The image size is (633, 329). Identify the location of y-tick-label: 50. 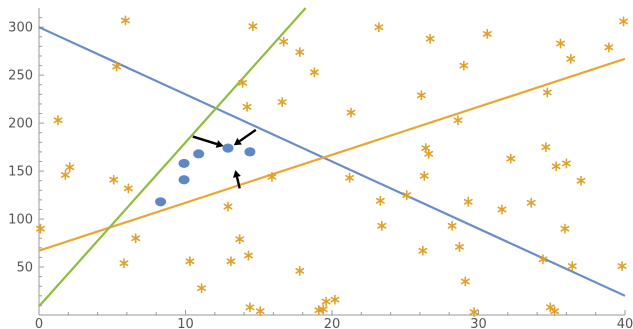
(24, 268).